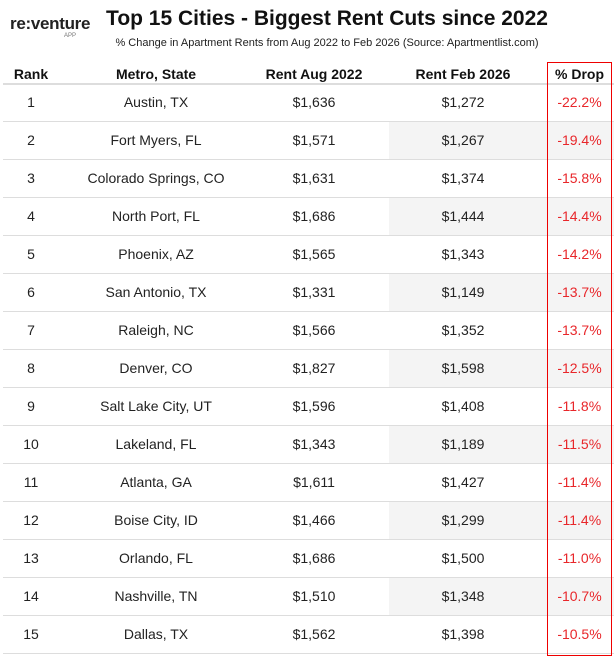 This screenshot has width=614, height=657. I want to click on cell-metro: Salt Lake City, UT, so click(156, 406).